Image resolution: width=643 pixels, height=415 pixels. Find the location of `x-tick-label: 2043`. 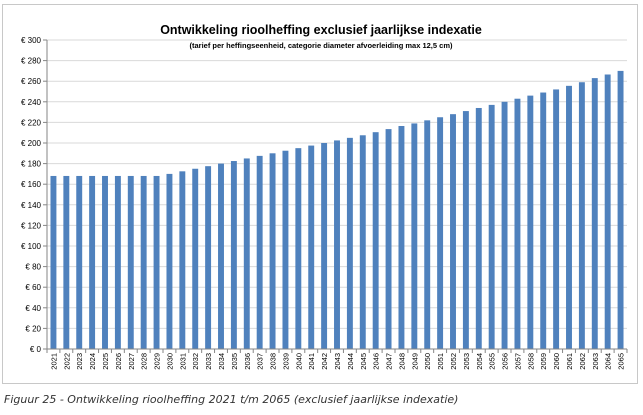

x-tick-label: 2043 is located at coordinates (337, 361).